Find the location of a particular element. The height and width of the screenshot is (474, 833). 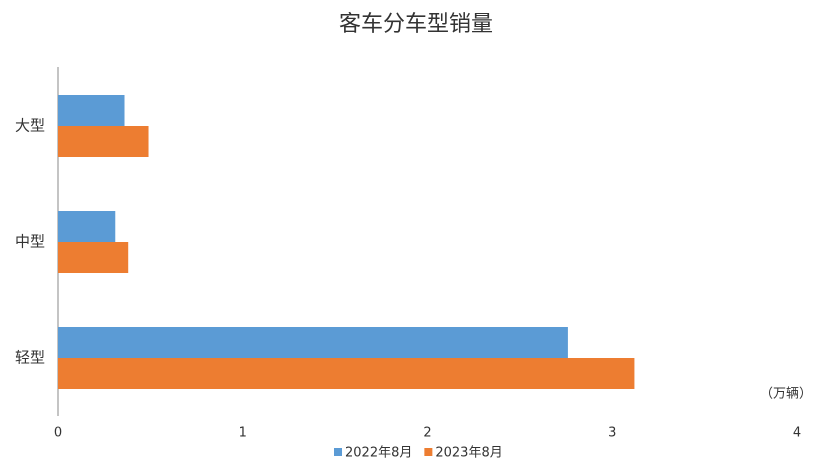

x-tick-label: 3 is located at coordinates (612, 433).